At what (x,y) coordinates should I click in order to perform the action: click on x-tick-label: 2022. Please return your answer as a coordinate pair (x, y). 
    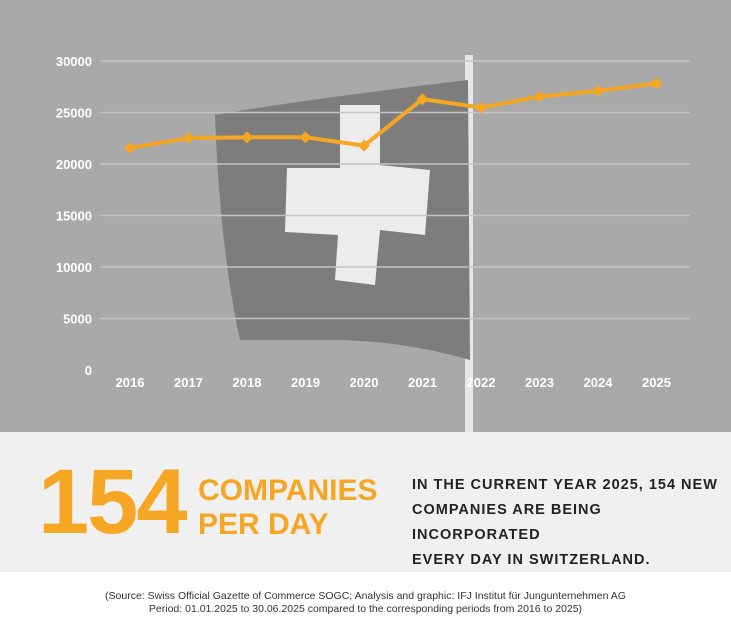
    Looking at the image, I should click on (481, 382).